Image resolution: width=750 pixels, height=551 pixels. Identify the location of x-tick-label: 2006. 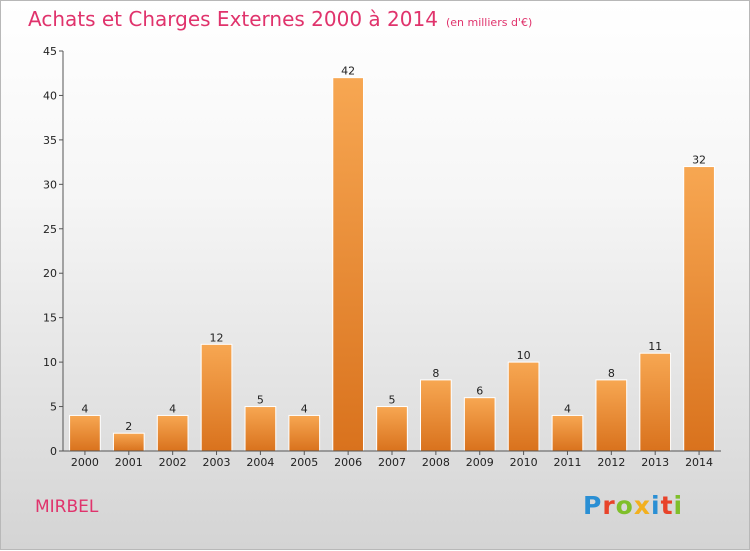
(348, 462).